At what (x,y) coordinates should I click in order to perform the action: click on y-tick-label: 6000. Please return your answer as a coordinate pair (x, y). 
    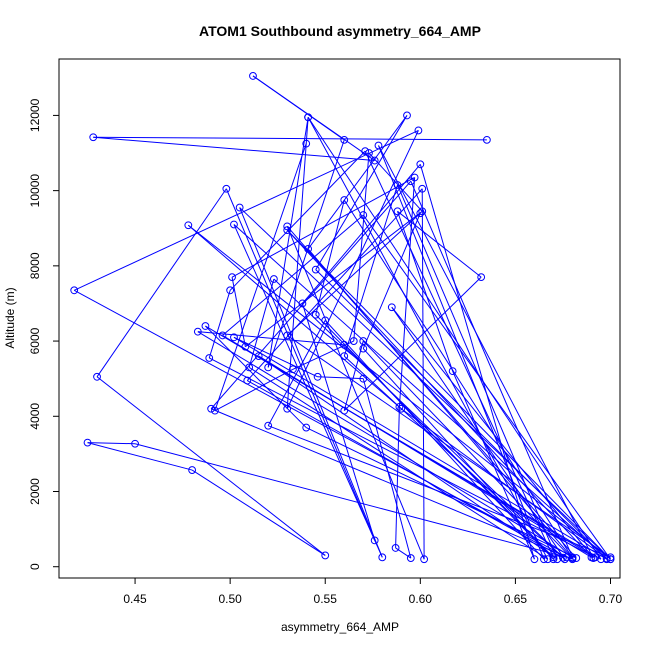
    Looking at the image, I should click on (35, 340).